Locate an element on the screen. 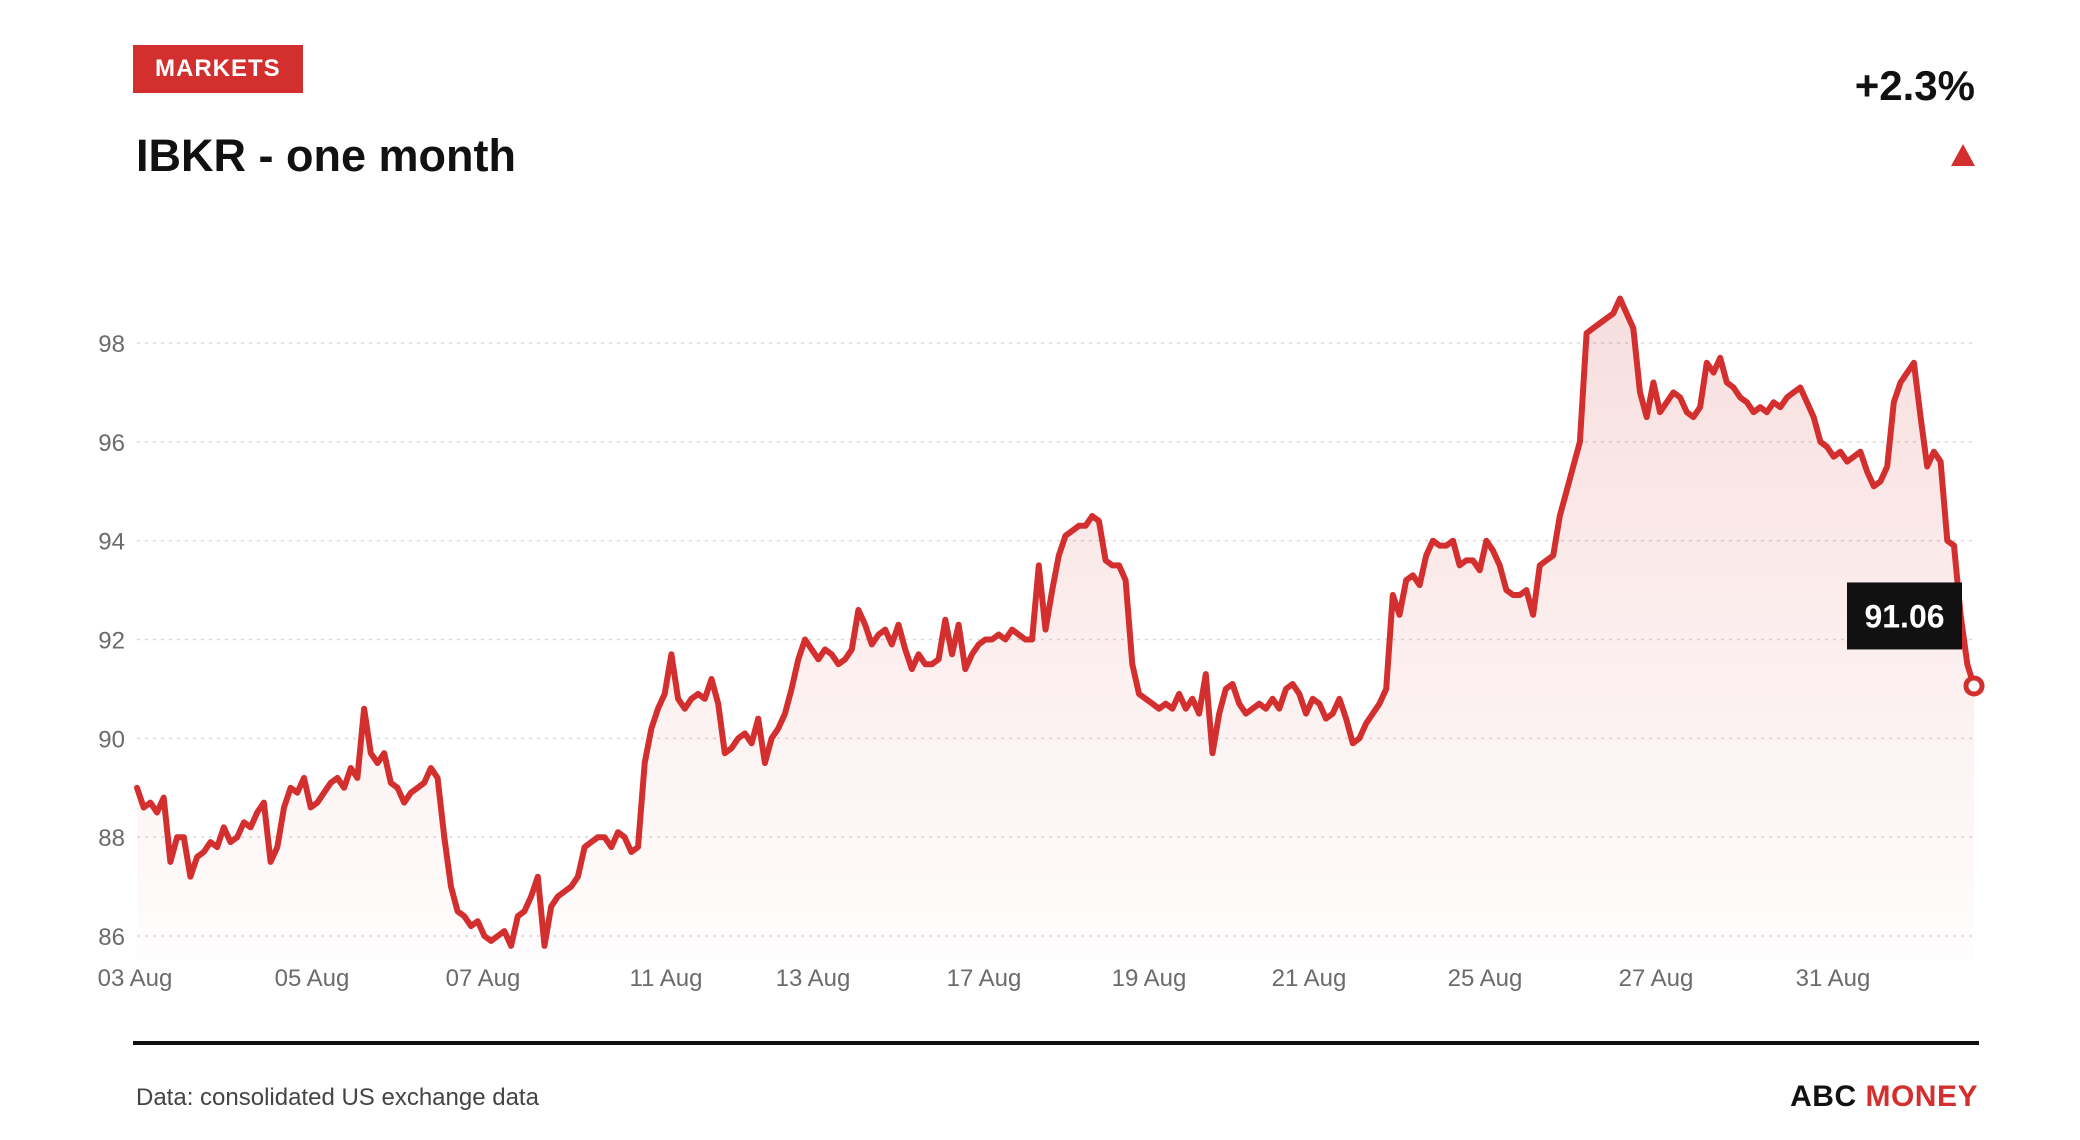 The height and width of the screenshot is (1140, 2080). y-tick-label: 92 is located at coordinates (111, 641).